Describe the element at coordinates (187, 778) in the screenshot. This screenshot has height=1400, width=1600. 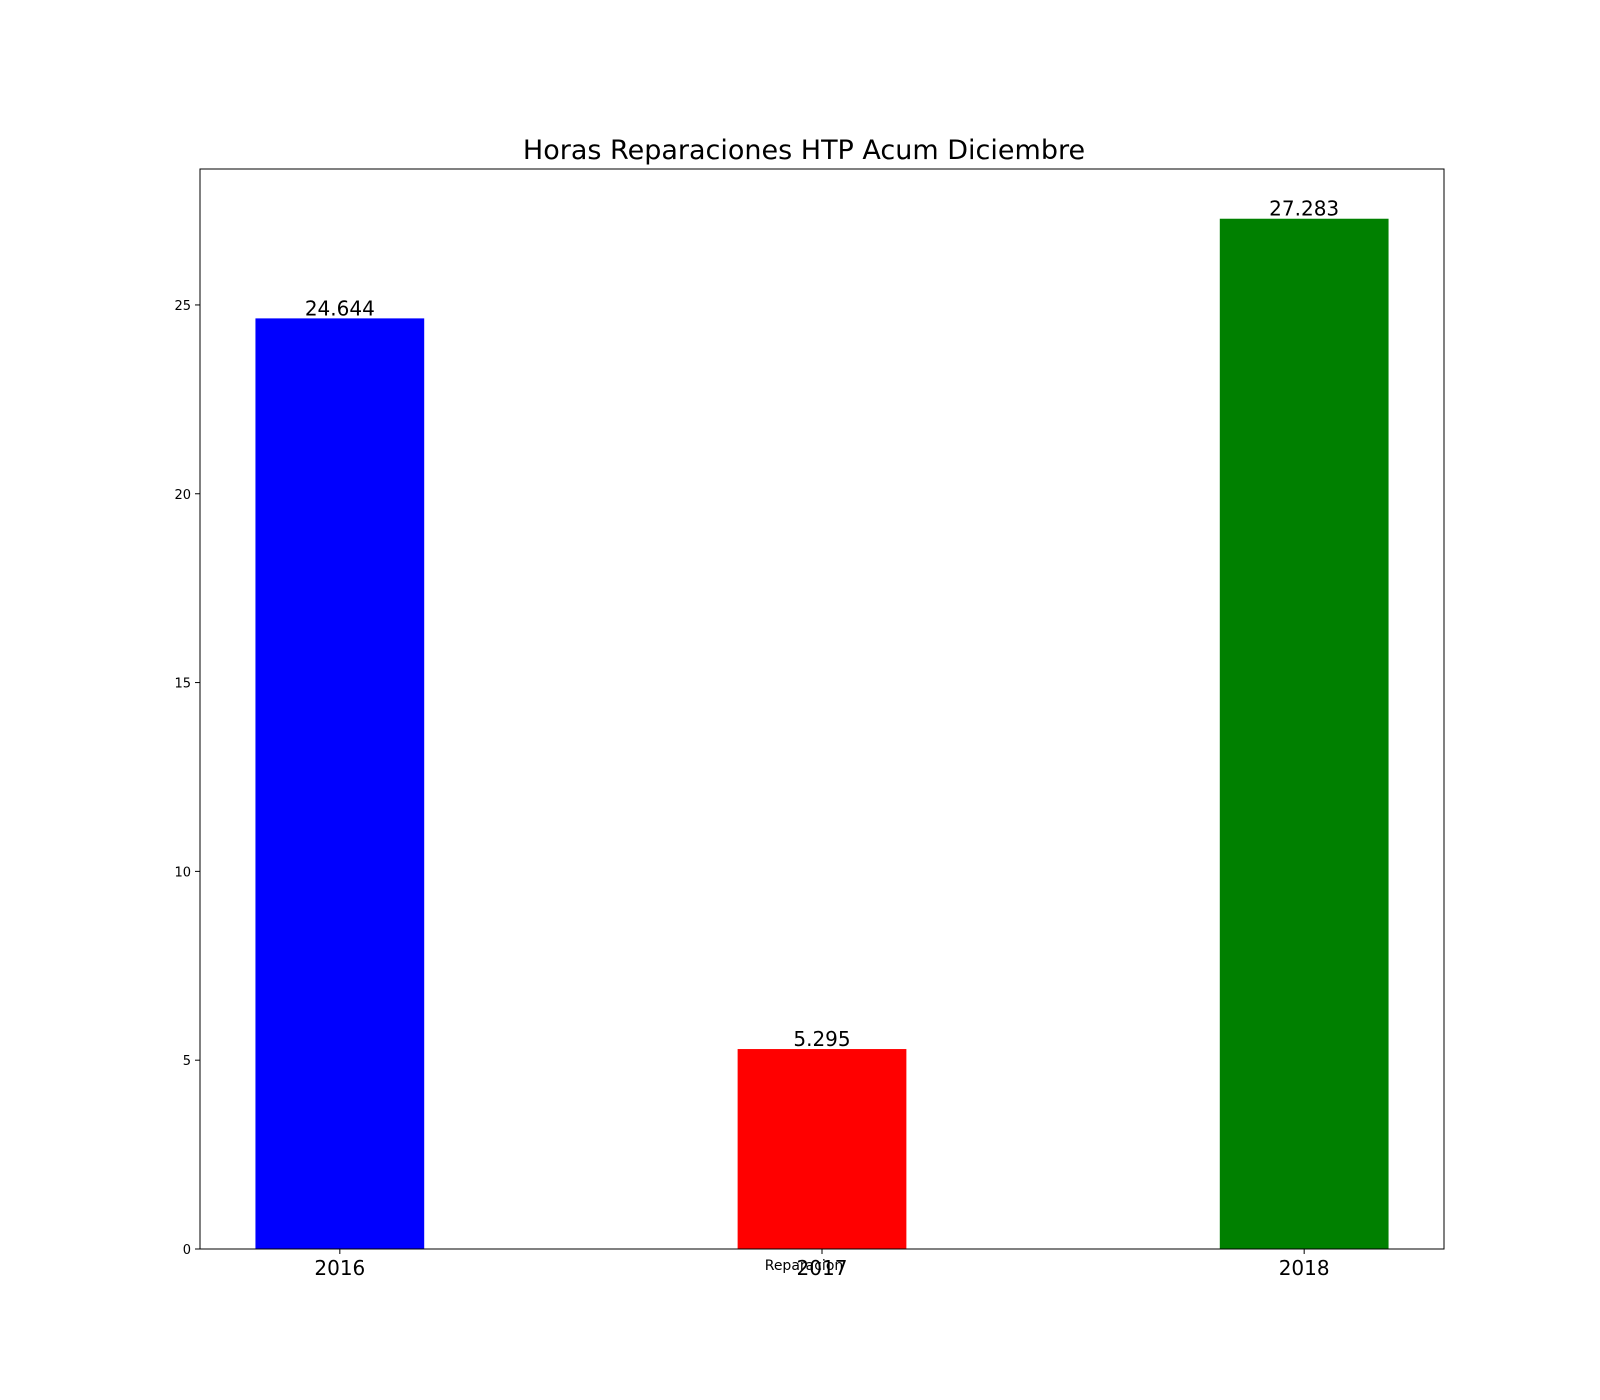
I see `y-axis: 0 5 10 15 20 25` at that location.